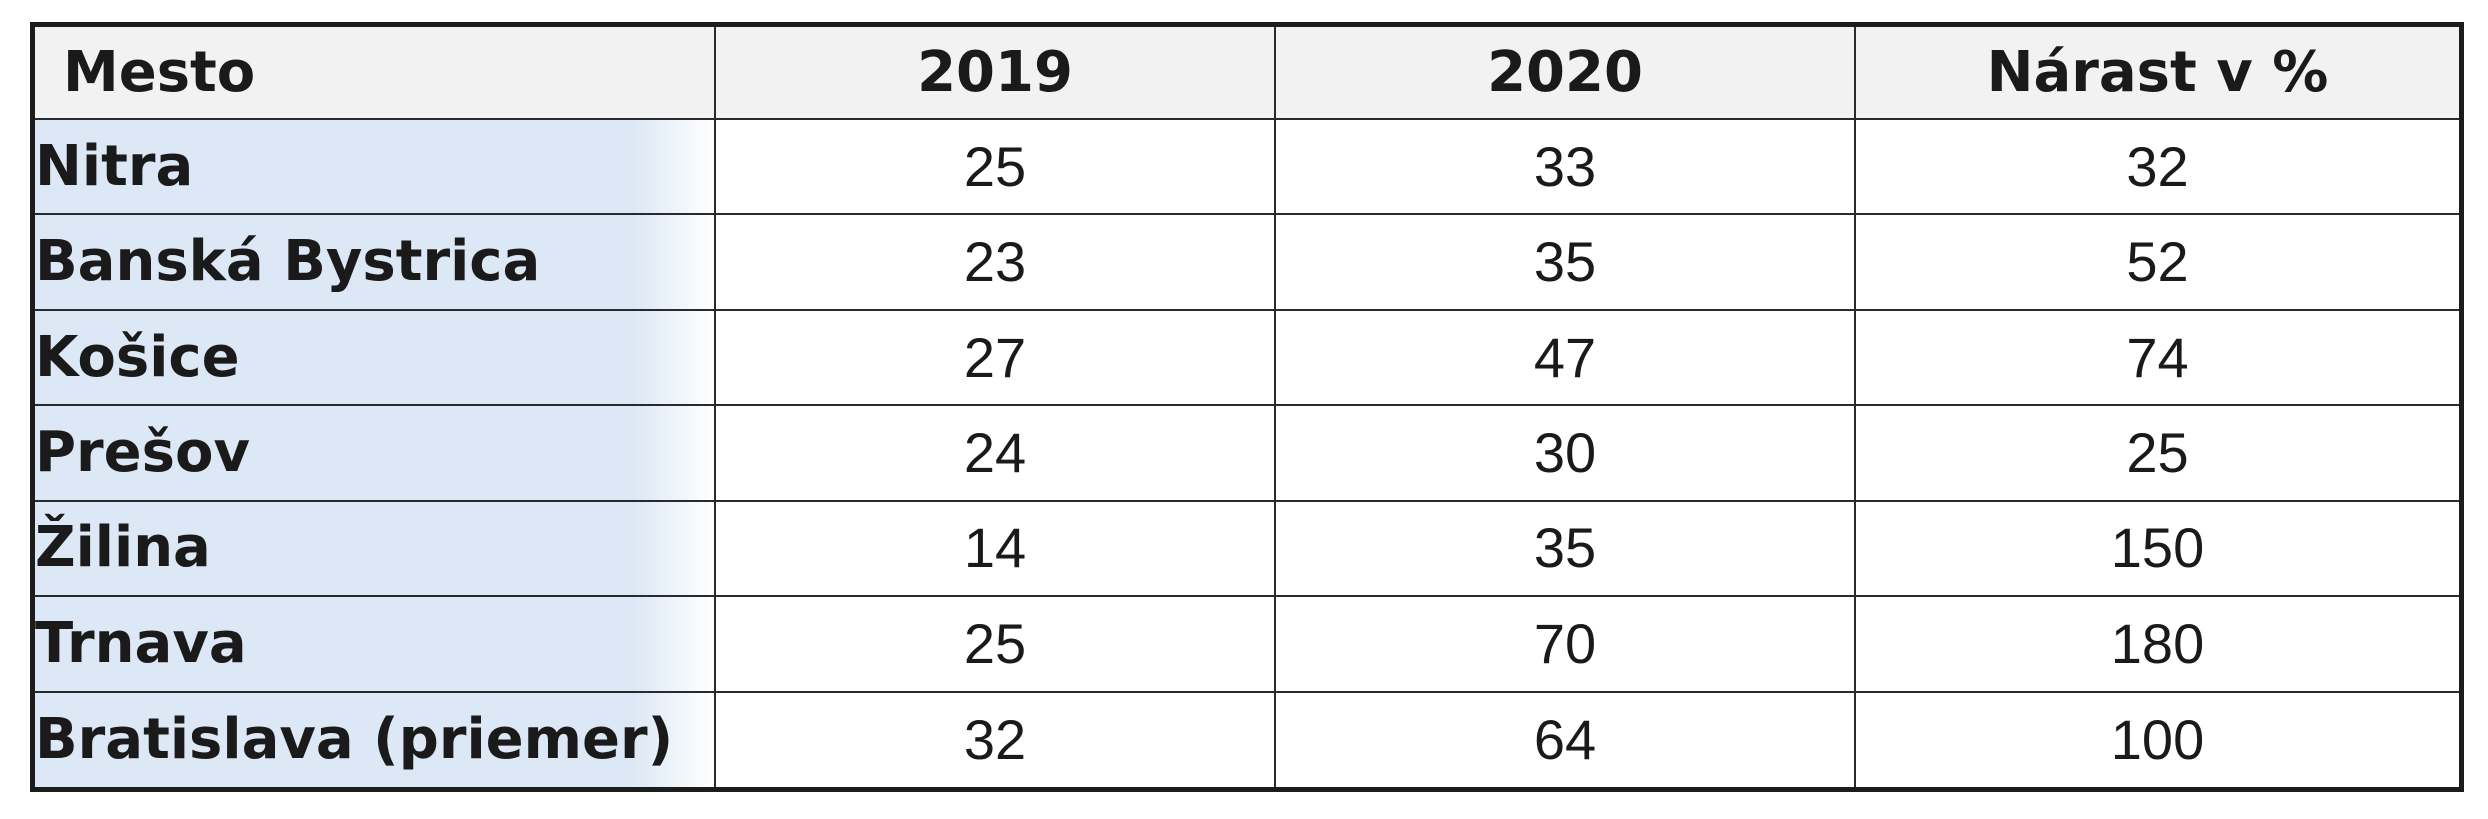 Image resolution: width=2488 pixels, height=819 pixels. I want to click on cell-2019: 32, so click(995, 738).